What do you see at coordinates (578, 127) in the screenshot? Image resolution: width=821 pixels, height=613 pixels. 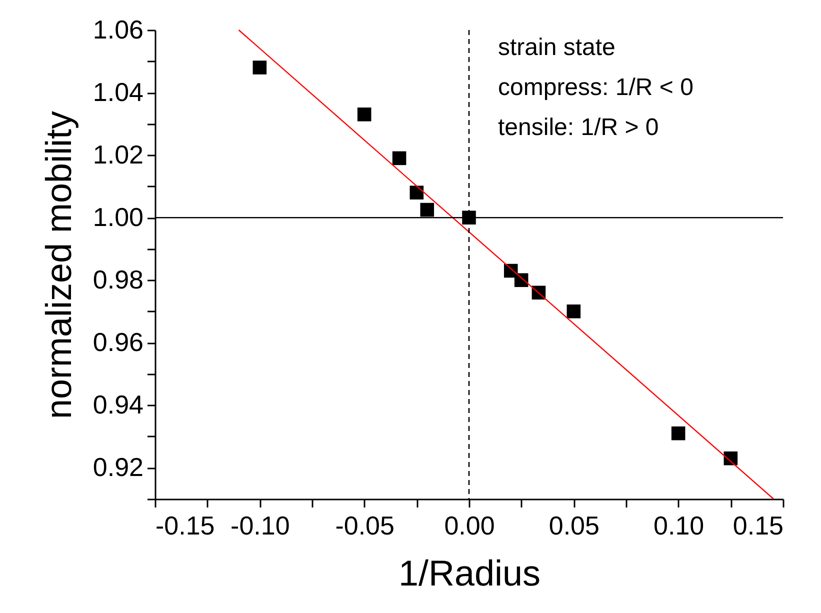 I see `annotation: tensile: 1/R > 0` at bounding box center [578, 127].